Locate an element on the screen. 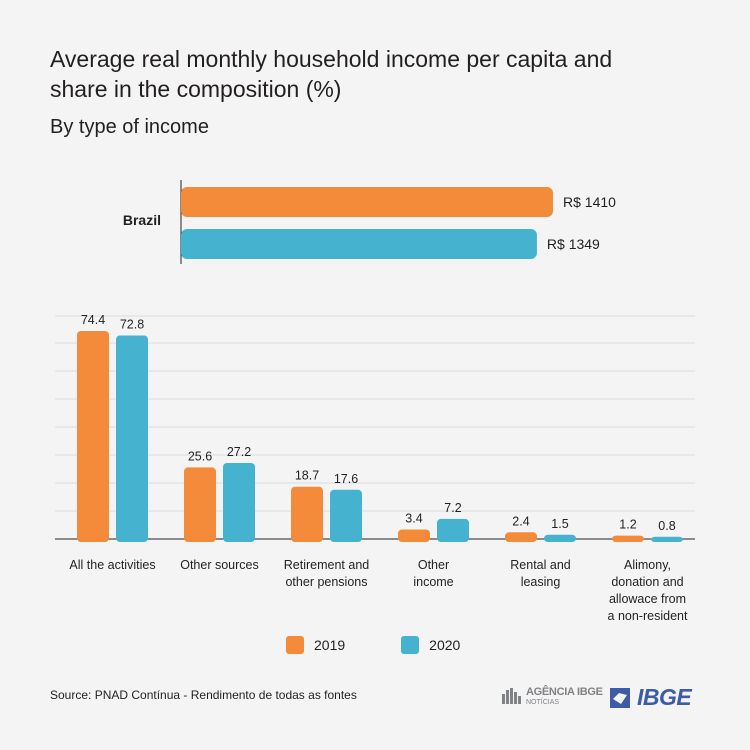 Image resolution: width=750 pixels, height=750 pixels. legend-label-2019: 2019 is located at coordinates (330, 645).